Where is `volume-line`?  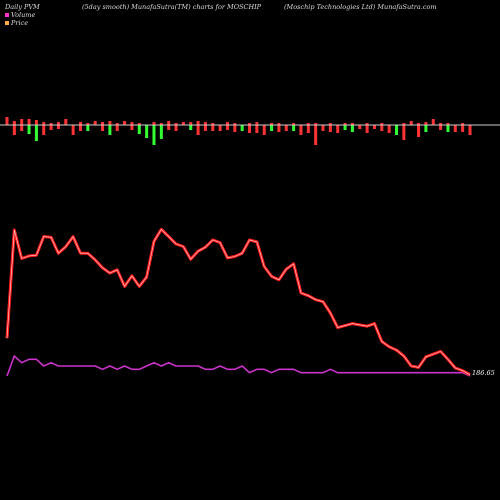
volume-line is located at coordinates (238, 366).